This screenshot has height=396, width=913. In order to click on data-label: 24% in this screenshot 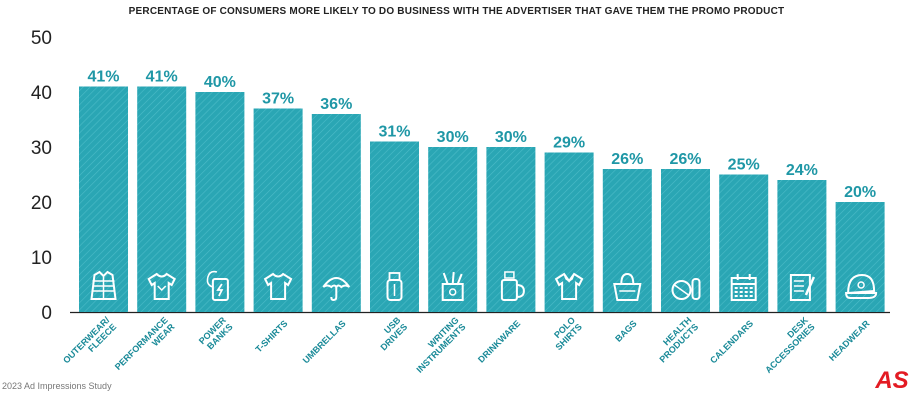, I will do `click(802, 170)`.